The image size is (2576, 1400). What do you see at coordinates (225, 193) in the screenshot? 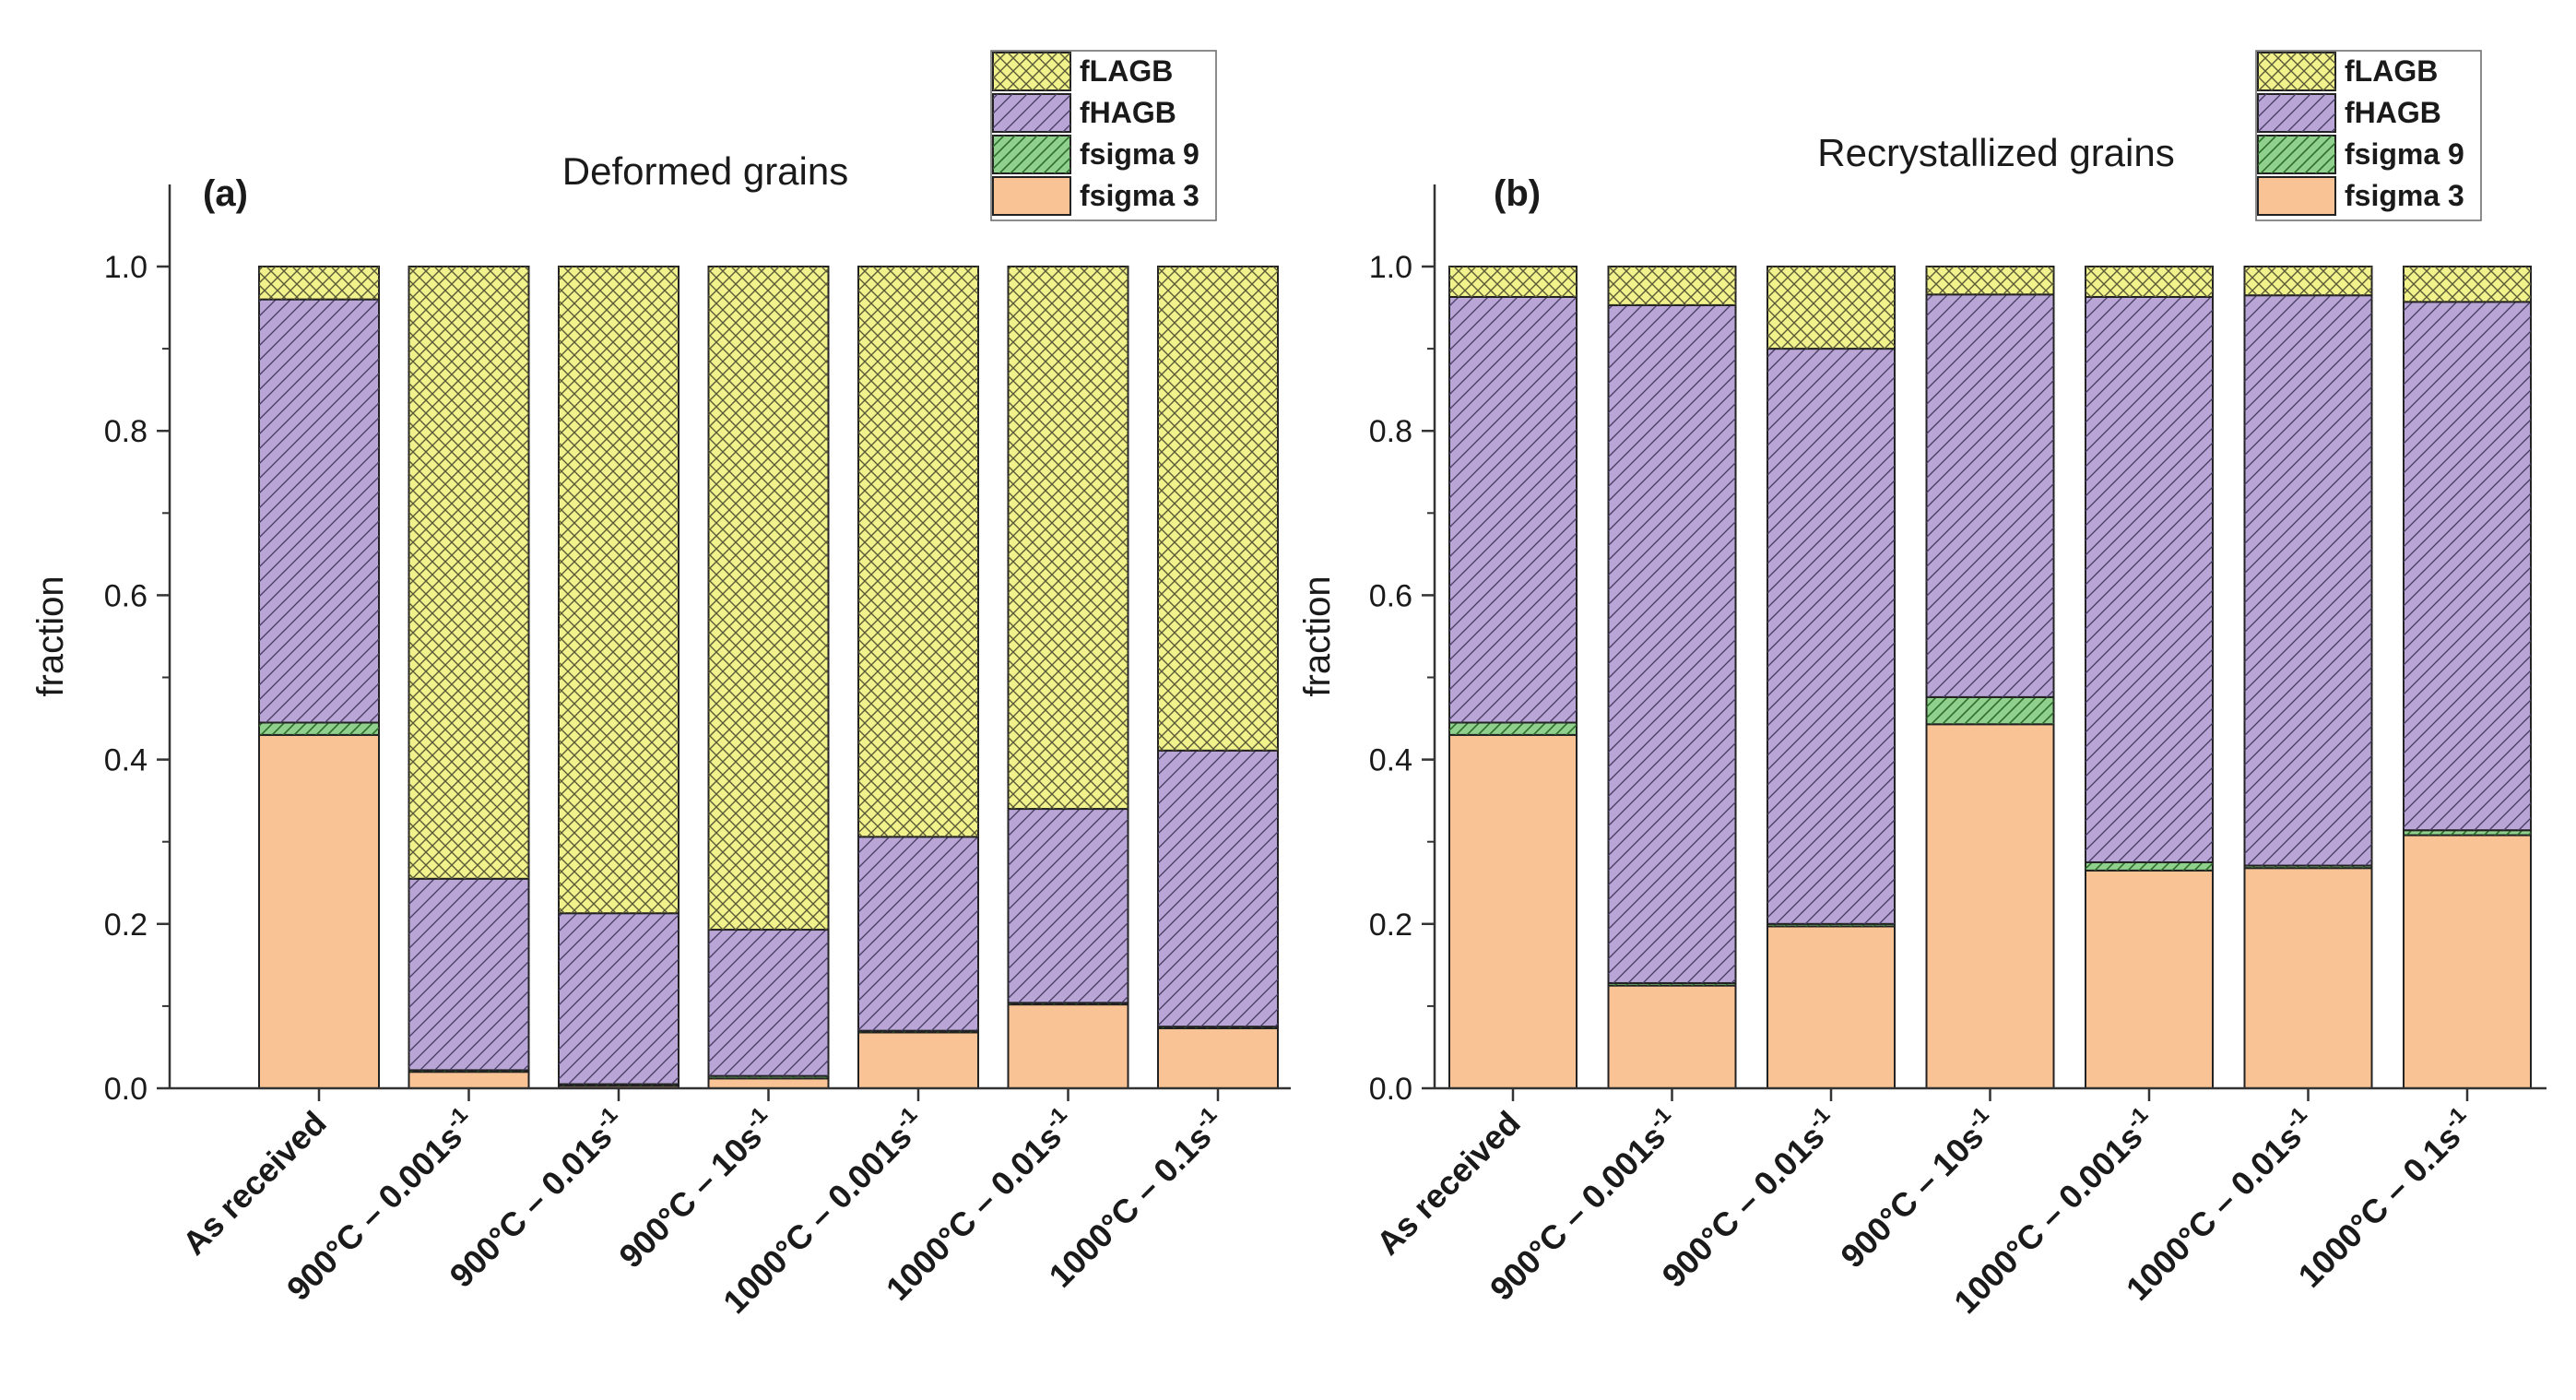
I see `panel-label-a: (a)` at bounding box center [225, 193].